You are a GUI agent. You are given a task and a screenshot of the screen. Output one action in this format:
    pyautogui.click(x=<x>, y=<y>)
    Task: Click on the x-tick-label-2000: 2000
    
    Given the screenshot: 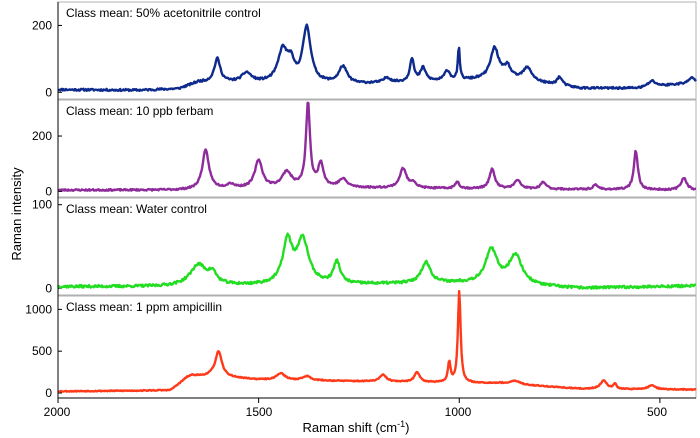 What is the action you would take?
    pyautogui.click(x=57, y=412)
    